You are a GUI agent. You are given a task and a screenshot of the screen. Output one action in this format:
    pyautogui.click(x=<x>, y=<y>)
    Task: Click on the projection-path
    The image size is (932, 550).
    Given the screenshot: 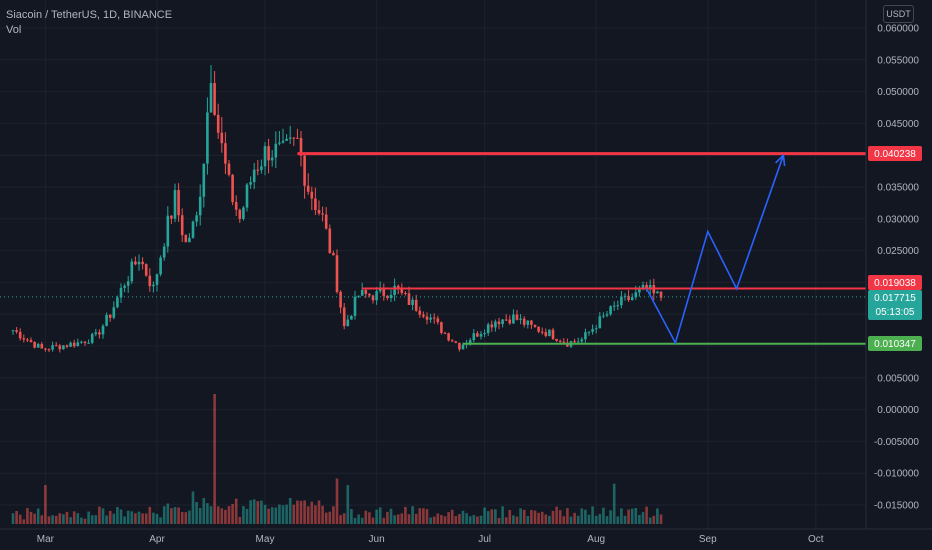 What is the action you would take?
    pyautogui.click(x=715, y=249)
    